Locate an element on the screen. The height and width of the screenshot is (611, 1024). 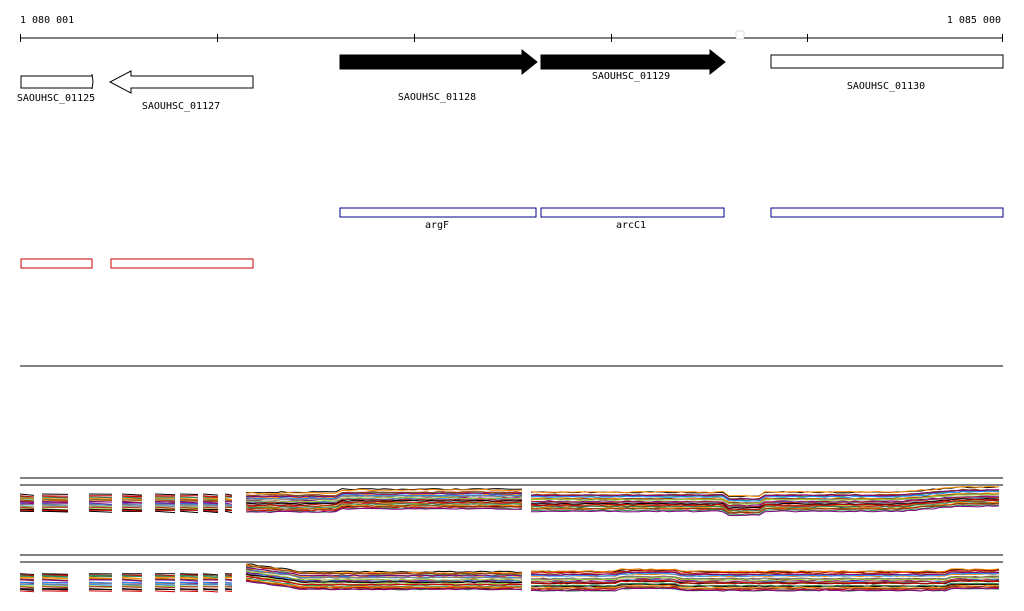
gene-SAOUHSC_01127: SAOUHSC_01127 is located at coordinates (181, 91).